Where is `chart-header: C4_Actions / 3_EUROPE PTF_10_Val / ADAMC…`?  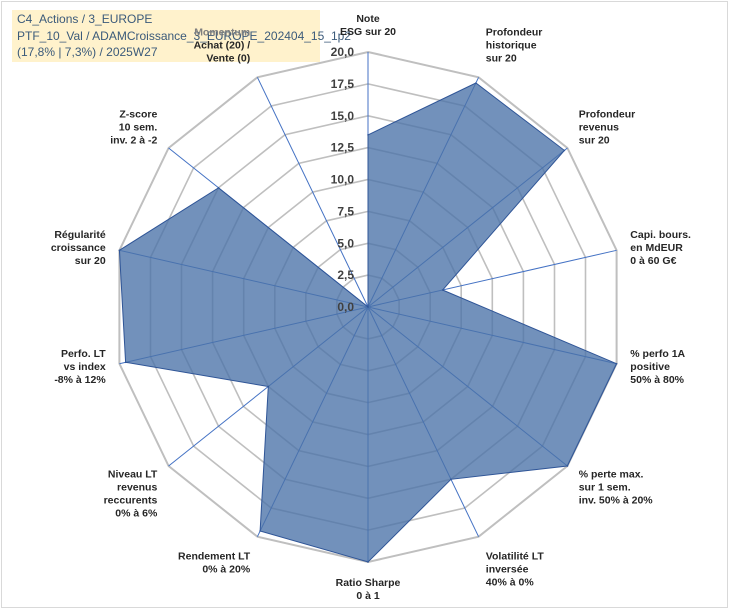 chart-header: C4_Actions / 3_EUROPE PTF_10_Val / ADAMC… is located at coordinates (181, 36).